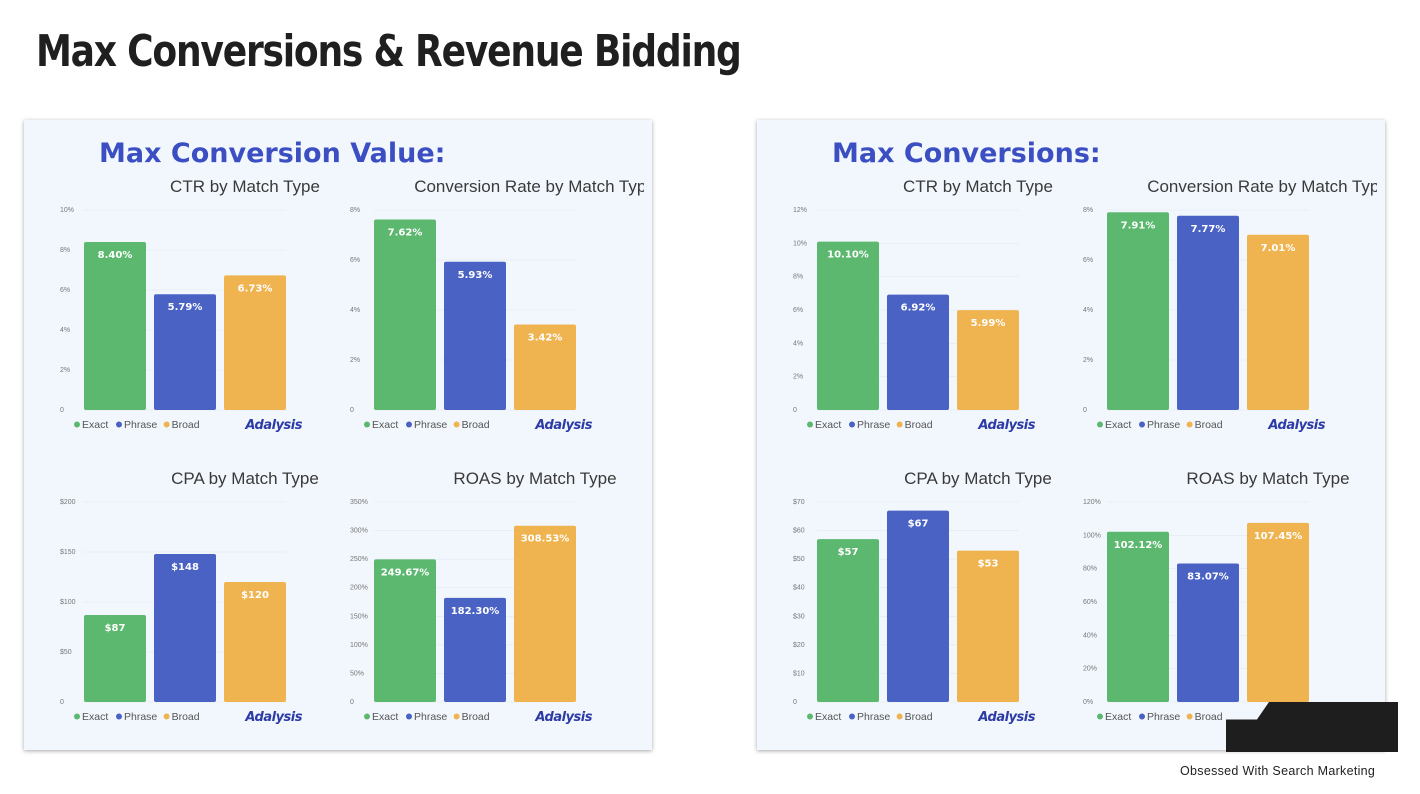 The image size is (1420, 794). What do you see at coordinates (1208, 577) in the screenshot?
I see `data-label: 83.07%` at bounding box center [1208, 577].